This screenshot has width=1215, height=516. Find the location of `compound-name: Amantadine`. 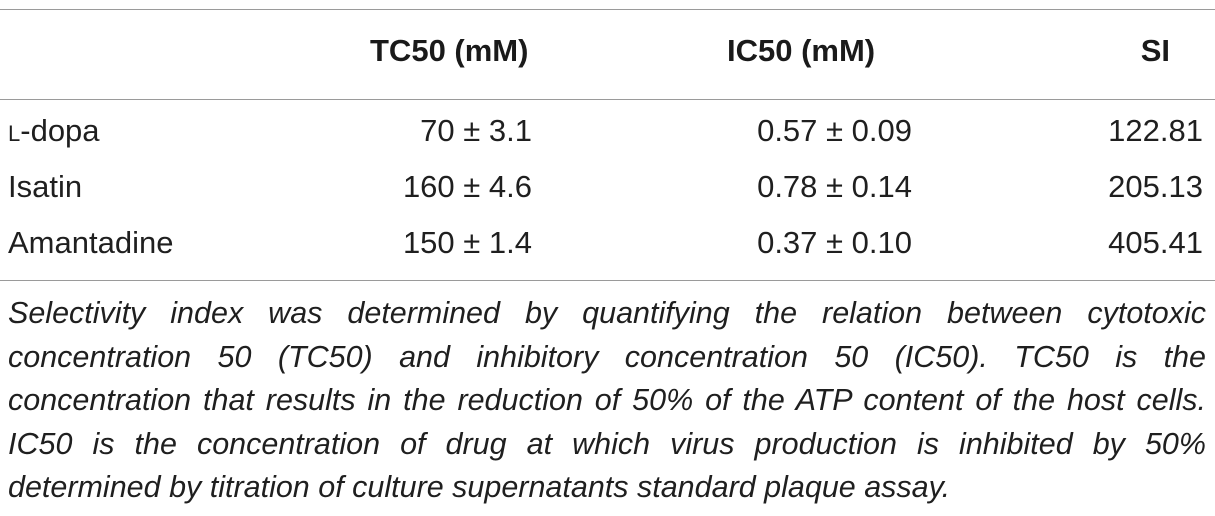

compound-name: Amantadine is located at coordinates (91, 242).